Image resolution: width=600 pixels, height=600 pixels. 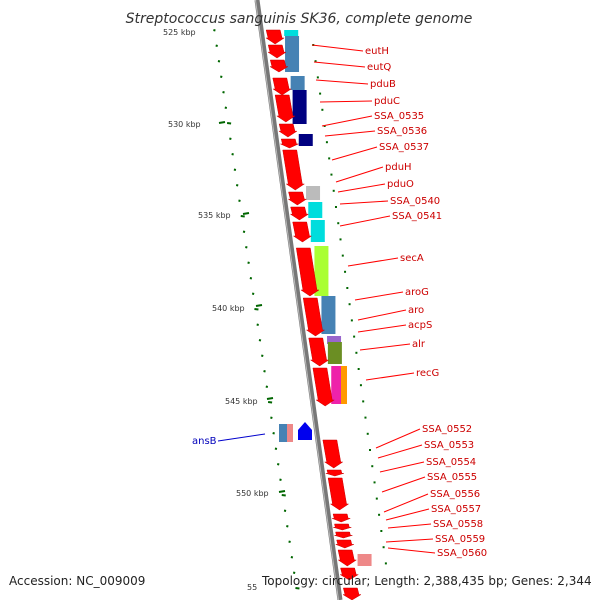 I want to click on gene-label: pduC, so click(x=387, y=101).